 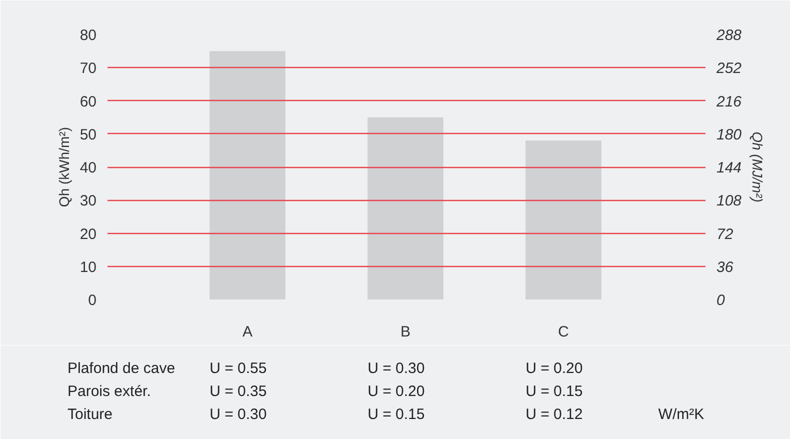 I want to click on text: U = 0.55, so click(x=238, y=368).